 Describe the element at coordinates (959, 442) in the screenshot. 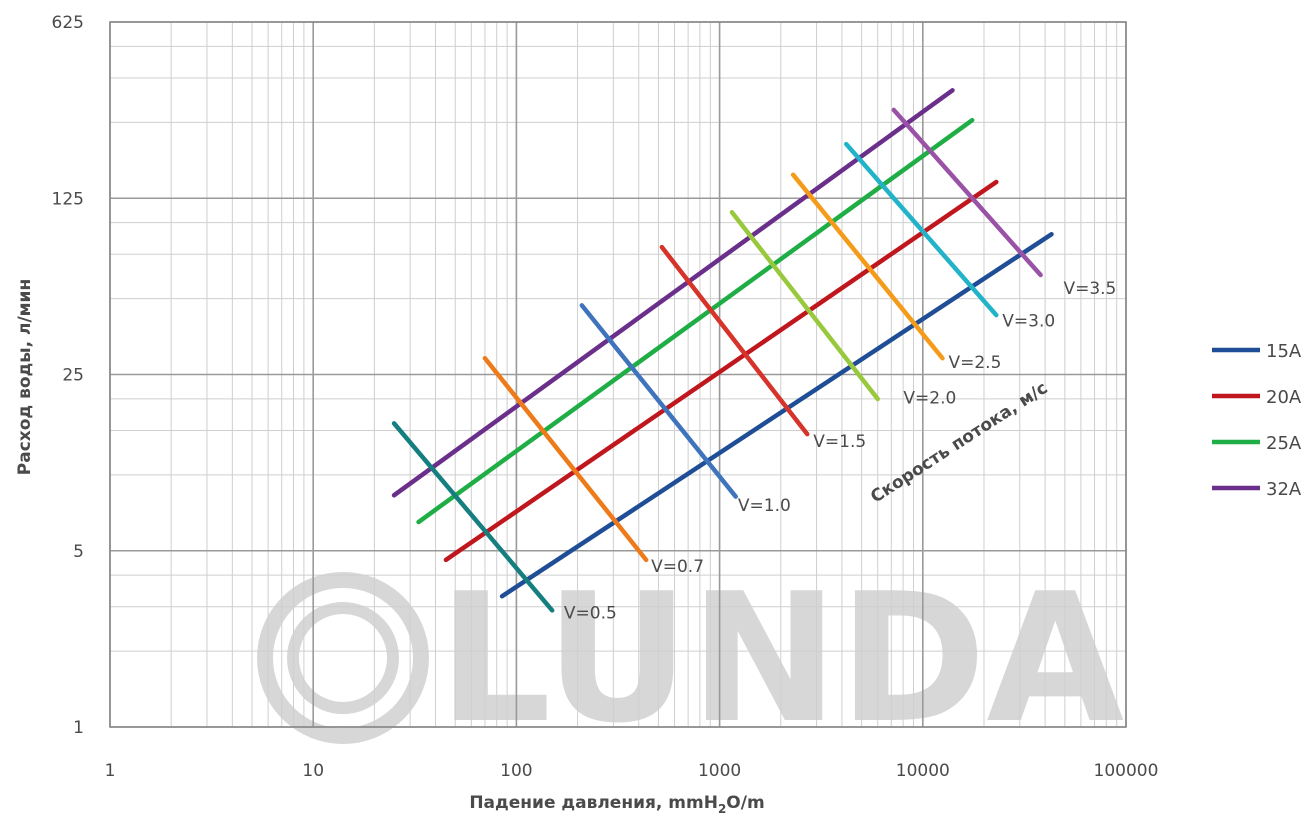

I see `velocity-annotation: Скорость потока, м/с` at that location.